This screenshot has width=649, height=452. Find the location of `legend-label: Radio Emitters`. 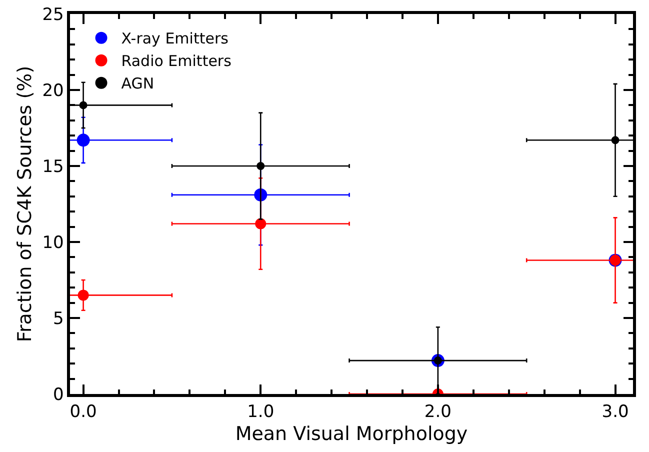

legend-label: Radio Emitters is located at coordinates (176, 61).